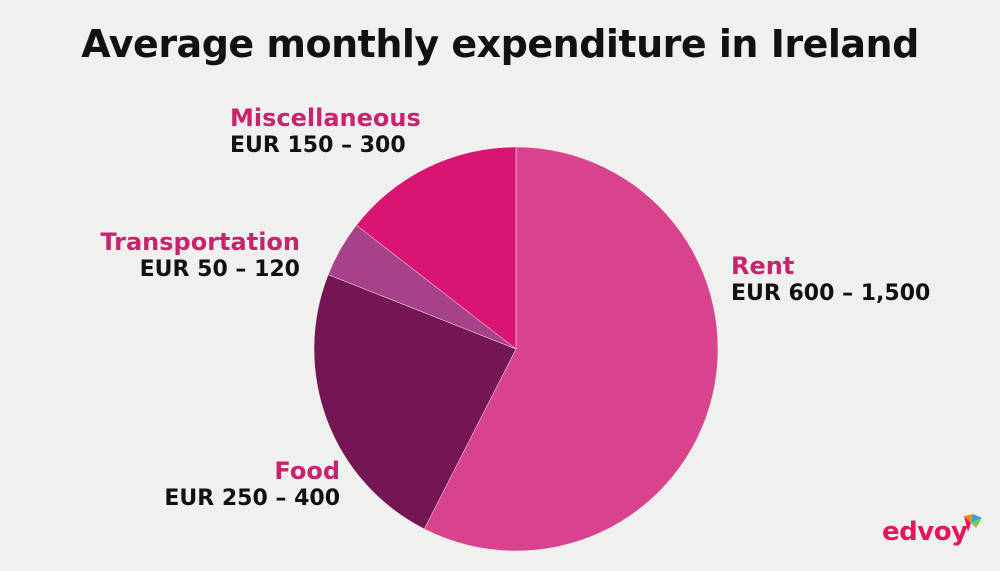 The height and width of the screenshot is (571, 1000). I want to click on category-label: Food, so click(307, 471).